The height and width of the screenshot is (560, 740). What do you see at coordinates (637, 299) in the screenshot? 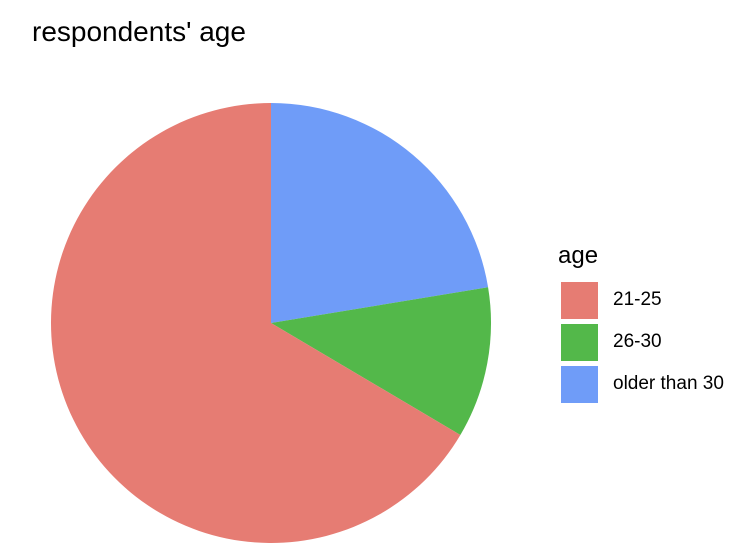
I see `legend-label-21-25: 21-25` at bounding box center [637, 299].